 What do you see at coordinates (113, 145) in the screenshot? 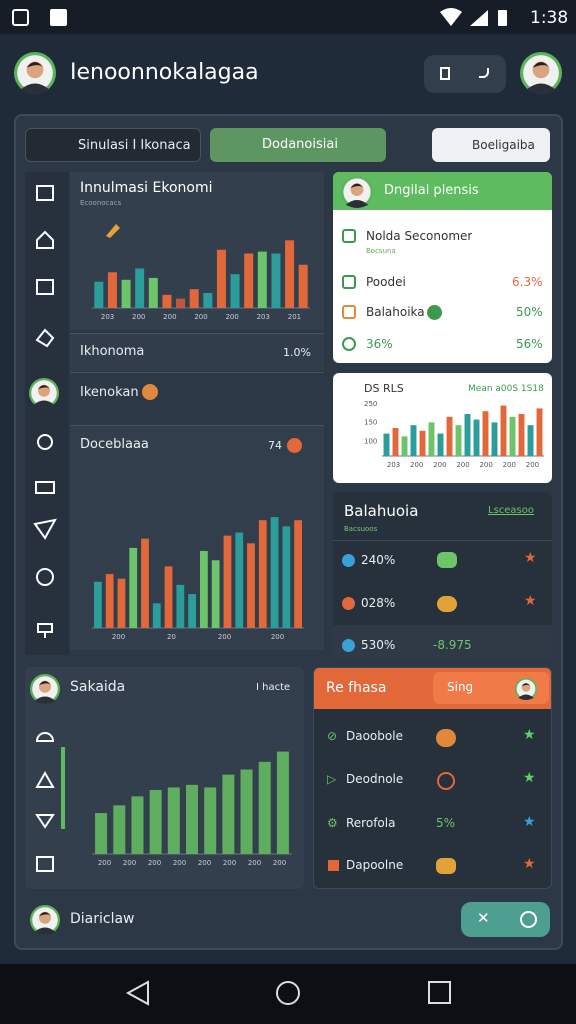
I see `tab: Sinulasi I Ikonaca` at bounding box center [113, 145].